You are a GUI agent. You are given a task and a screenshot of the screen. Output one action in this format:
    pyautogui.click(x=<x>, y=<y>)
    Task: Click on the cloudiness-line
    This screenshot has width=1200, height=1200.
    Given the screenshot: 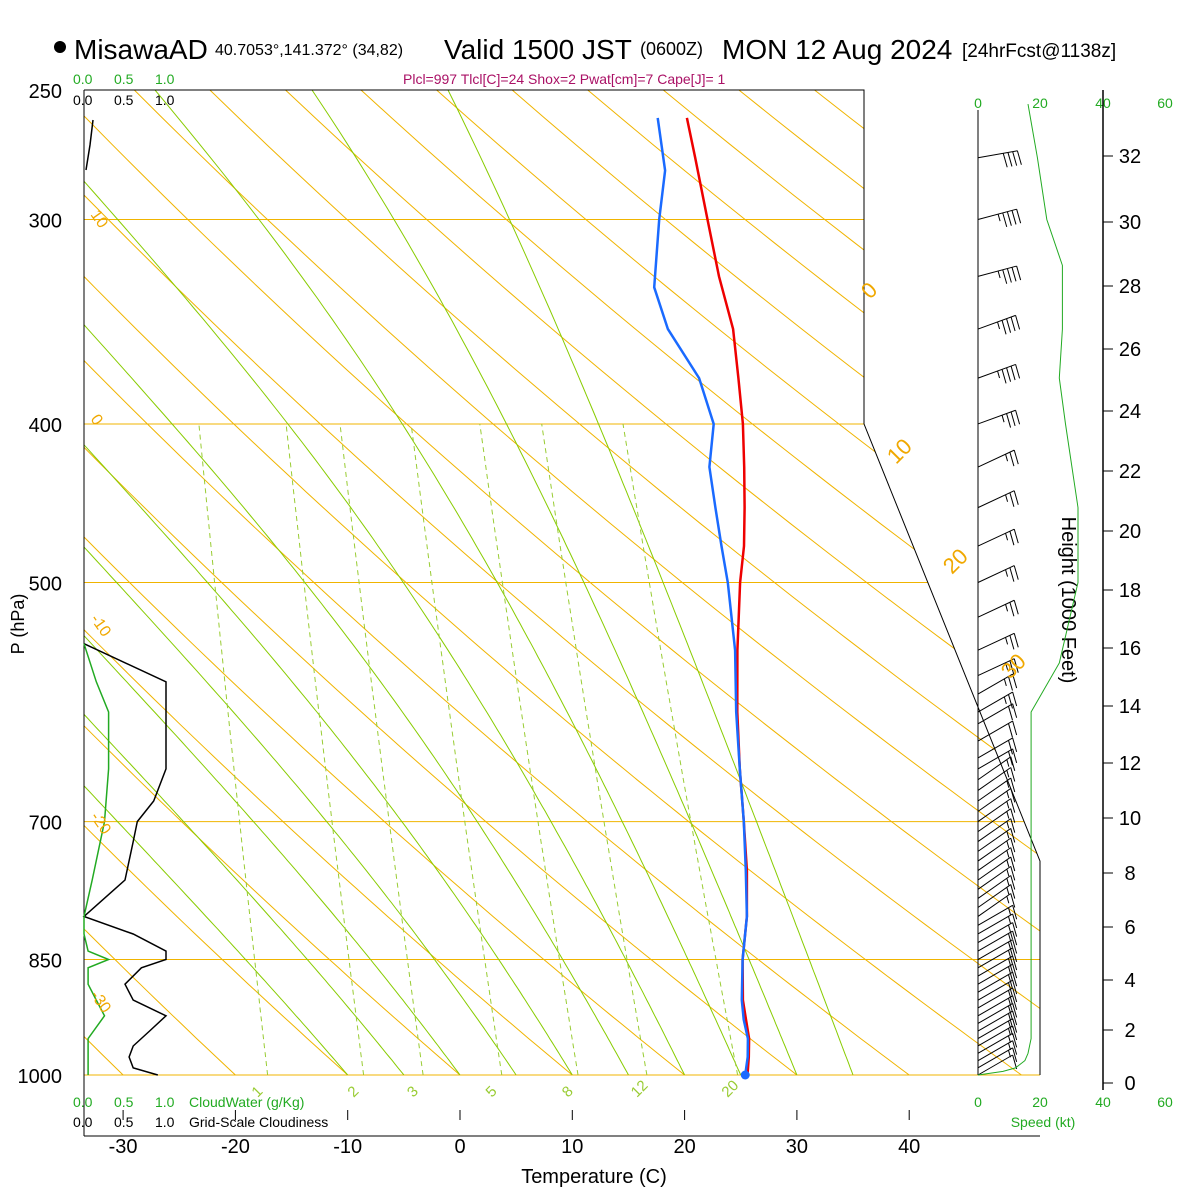 What is the action you would take?
    pyautogui.click(x=125, y=859)
    